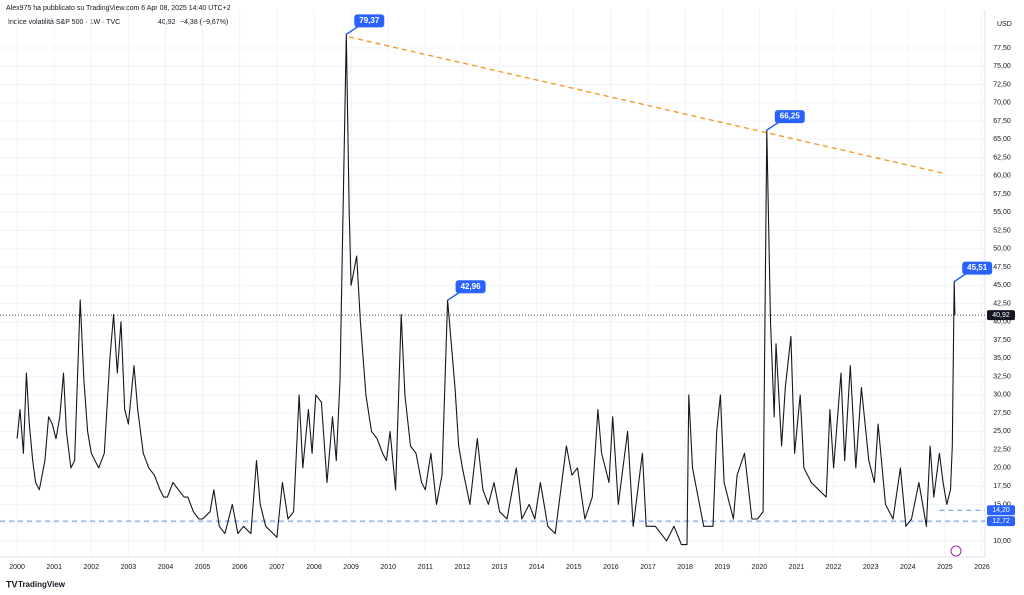 This screenshot has width=1024, height=595. I want to click on y-tick-label: 27,50, so click(1002, 413).